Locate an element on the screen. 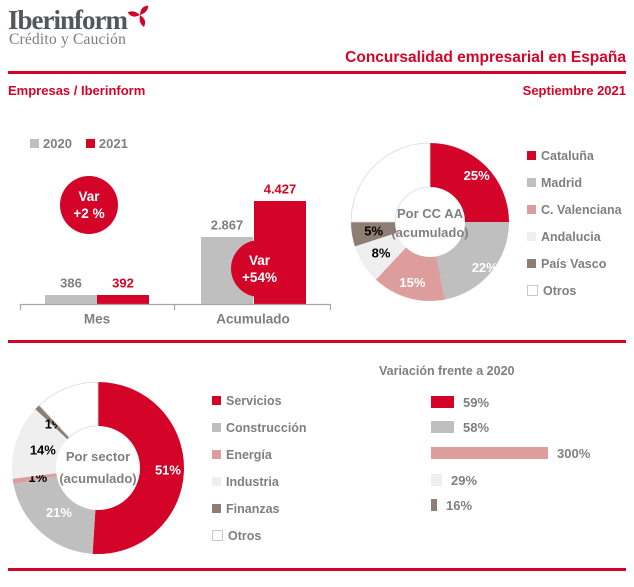  donut-segment-País Vasco is located at coordinates (374, 234).